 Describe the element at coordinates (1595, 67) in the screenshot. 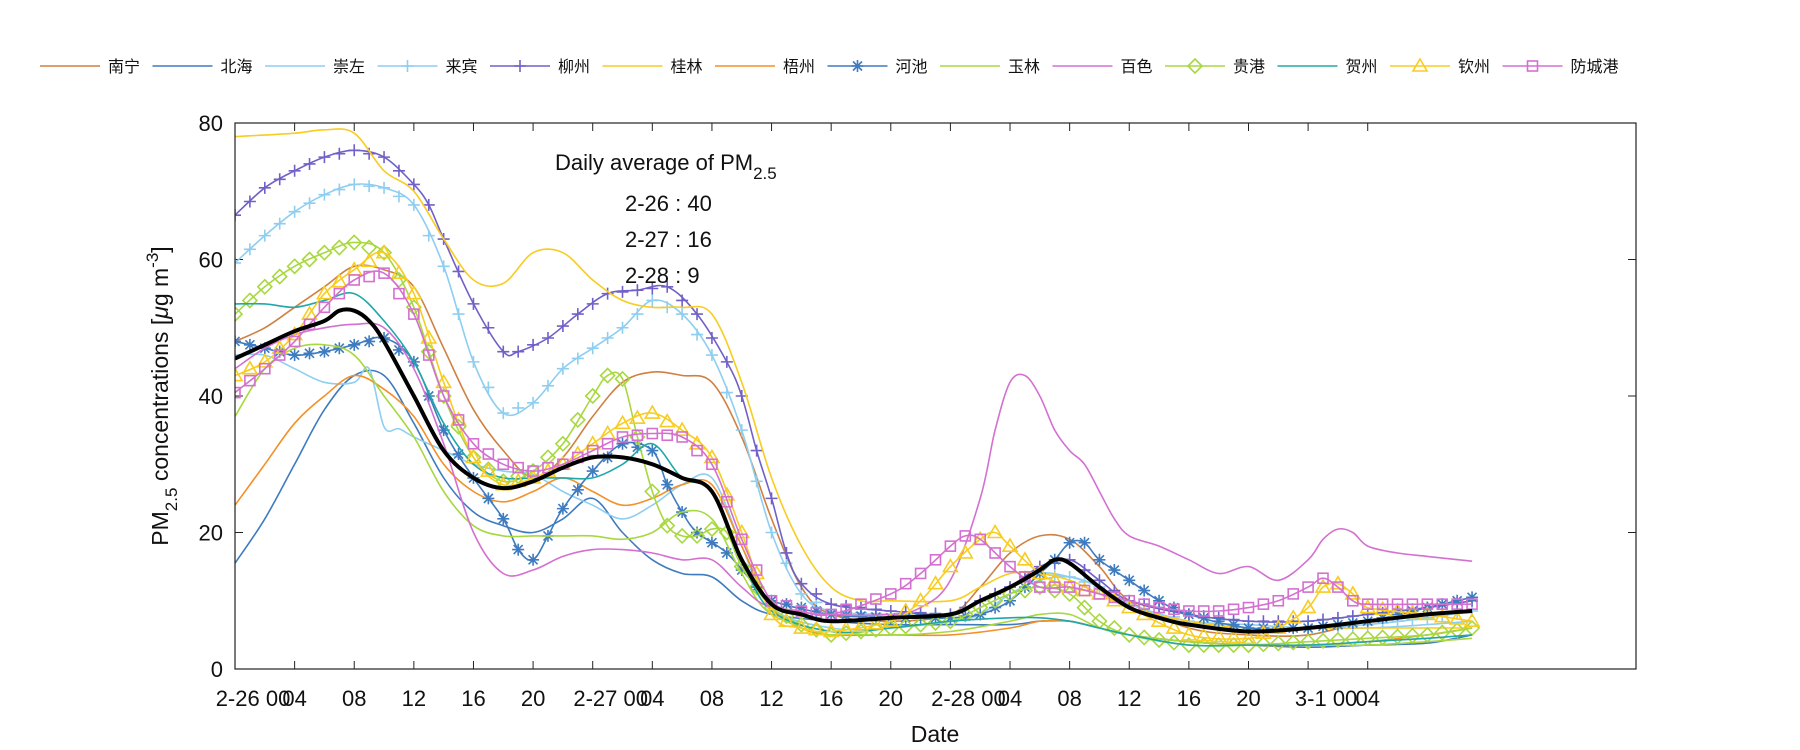

I see `legend-label: 防城港` at that location.